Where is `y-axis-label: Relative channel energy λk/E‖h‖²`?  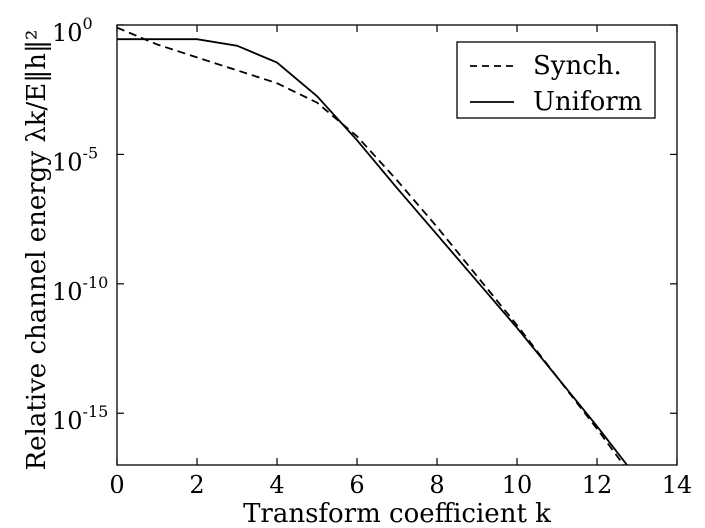 y-axis-label: Relative channel energy λk/E‖h‖² is located at coordinates (37, 250).